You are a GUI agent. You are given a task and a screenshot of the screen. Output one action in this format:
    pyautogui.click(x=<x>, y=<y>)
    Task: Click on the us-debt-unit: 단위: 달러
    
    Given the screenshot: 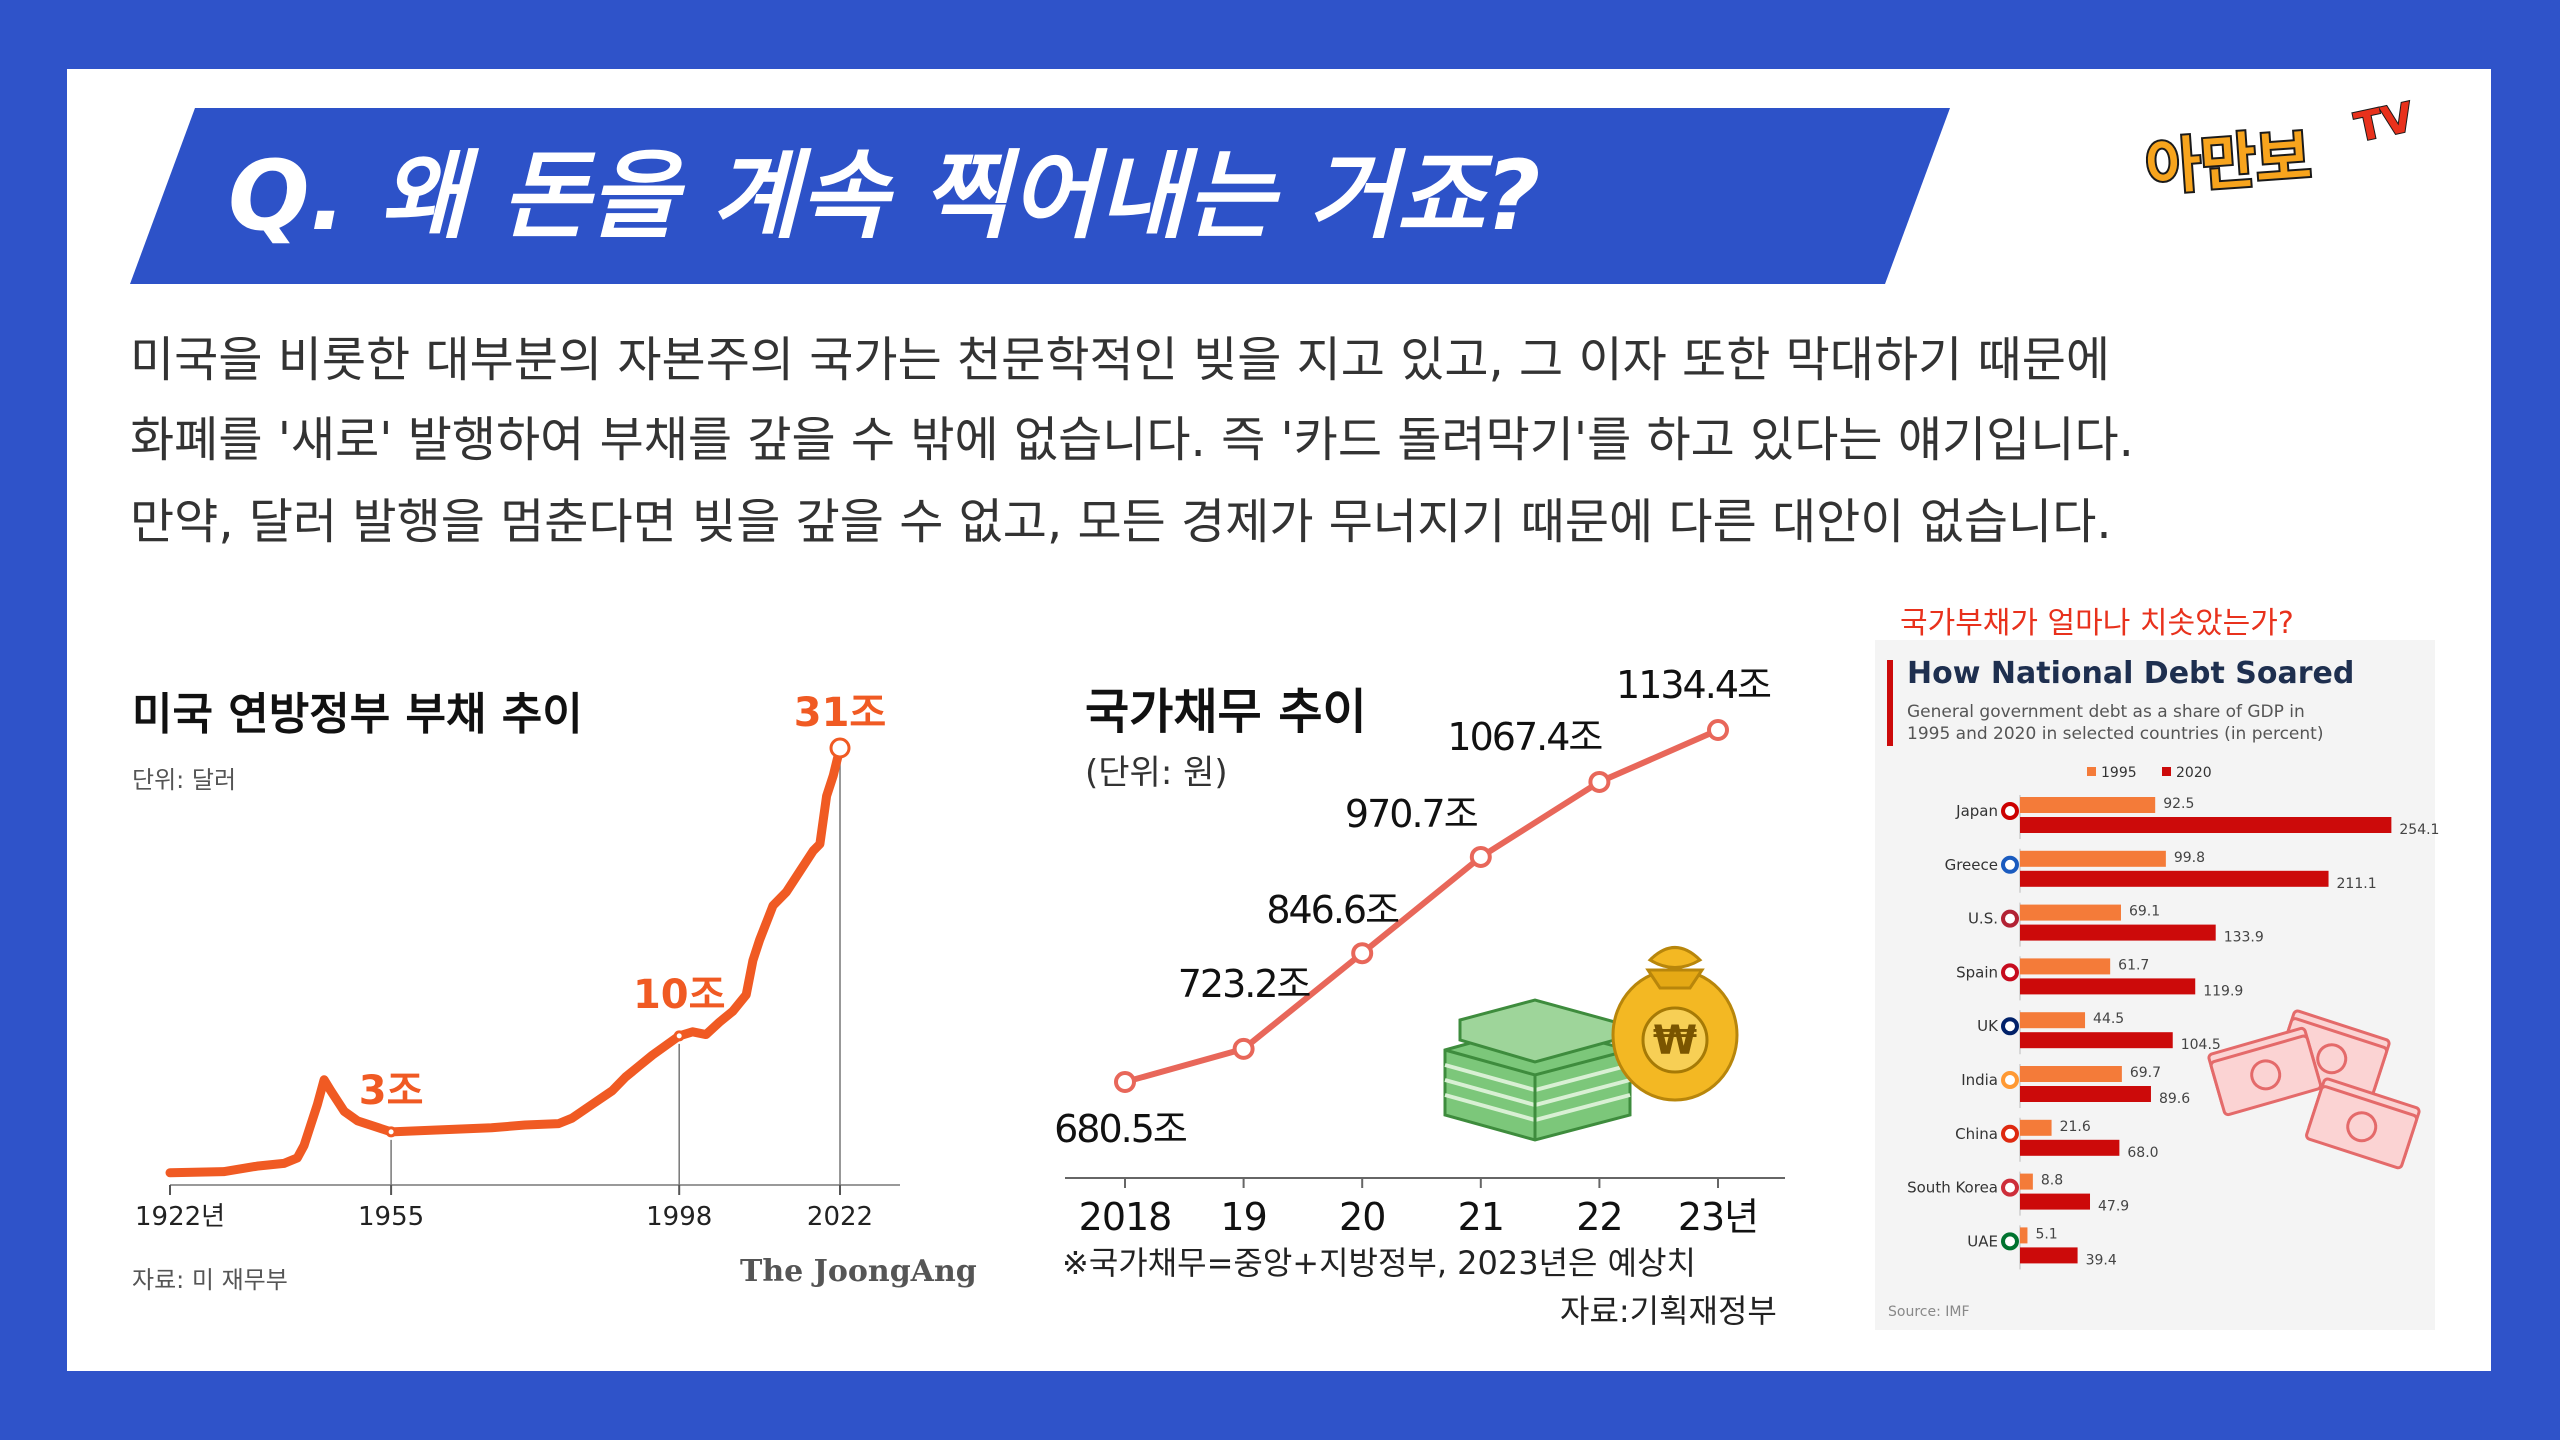 What is the action you would take?
    pyautogui.click(x=184, y=780)
    